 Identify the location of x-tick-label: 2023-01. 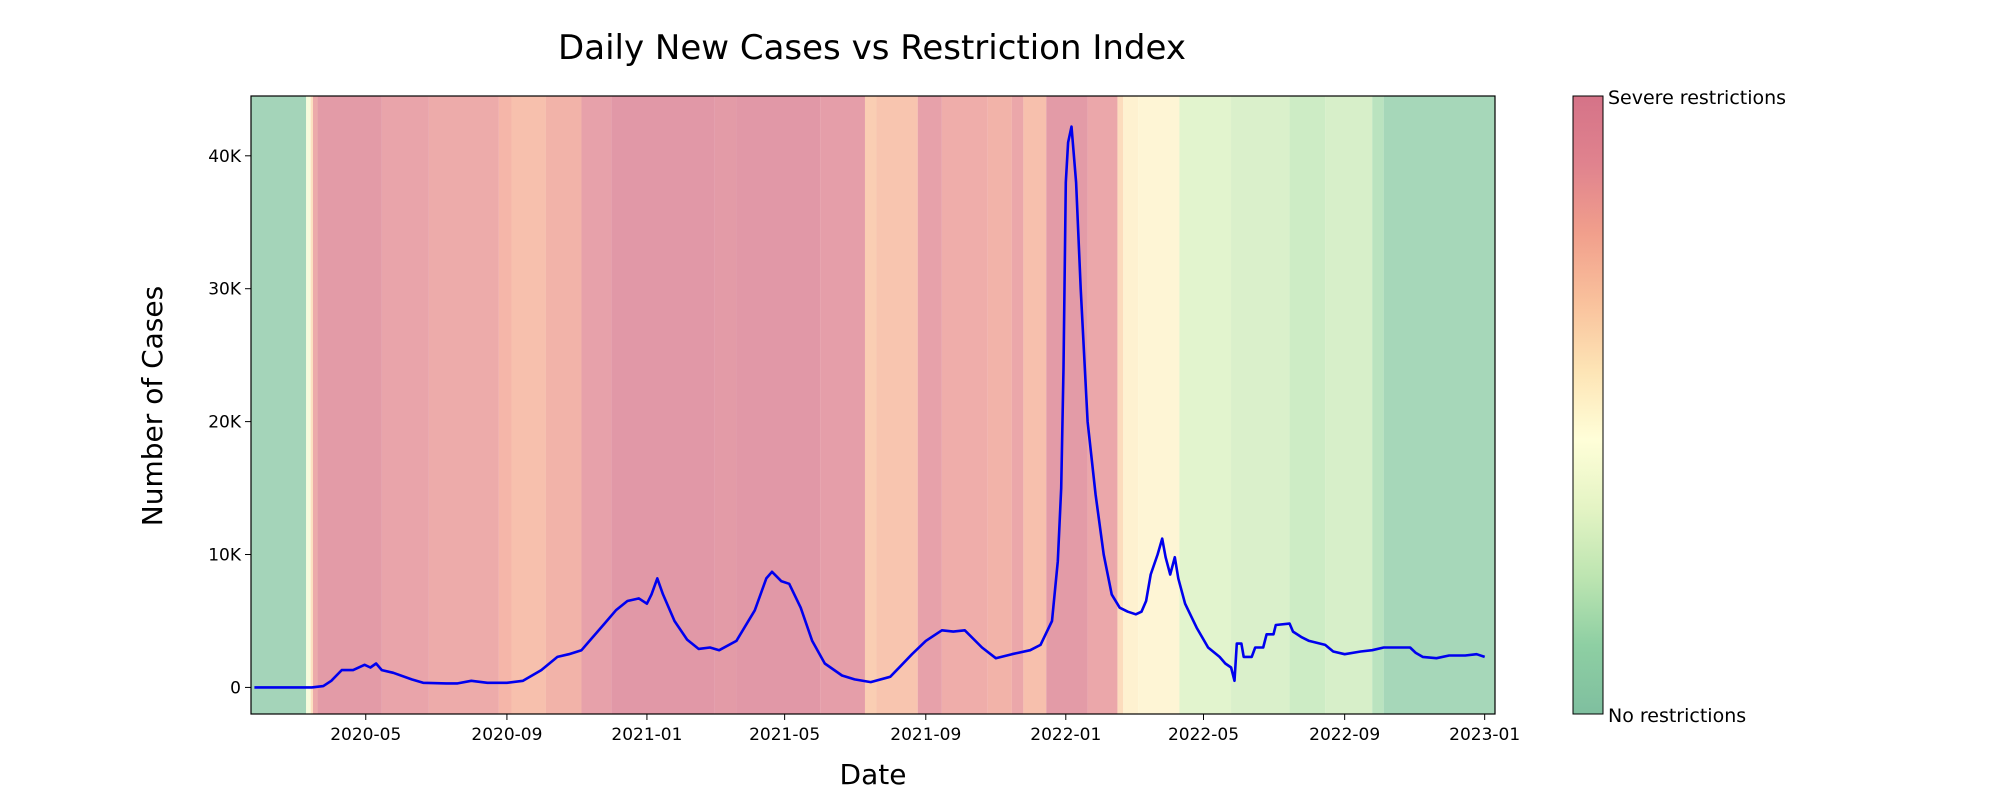
(1484, 735).